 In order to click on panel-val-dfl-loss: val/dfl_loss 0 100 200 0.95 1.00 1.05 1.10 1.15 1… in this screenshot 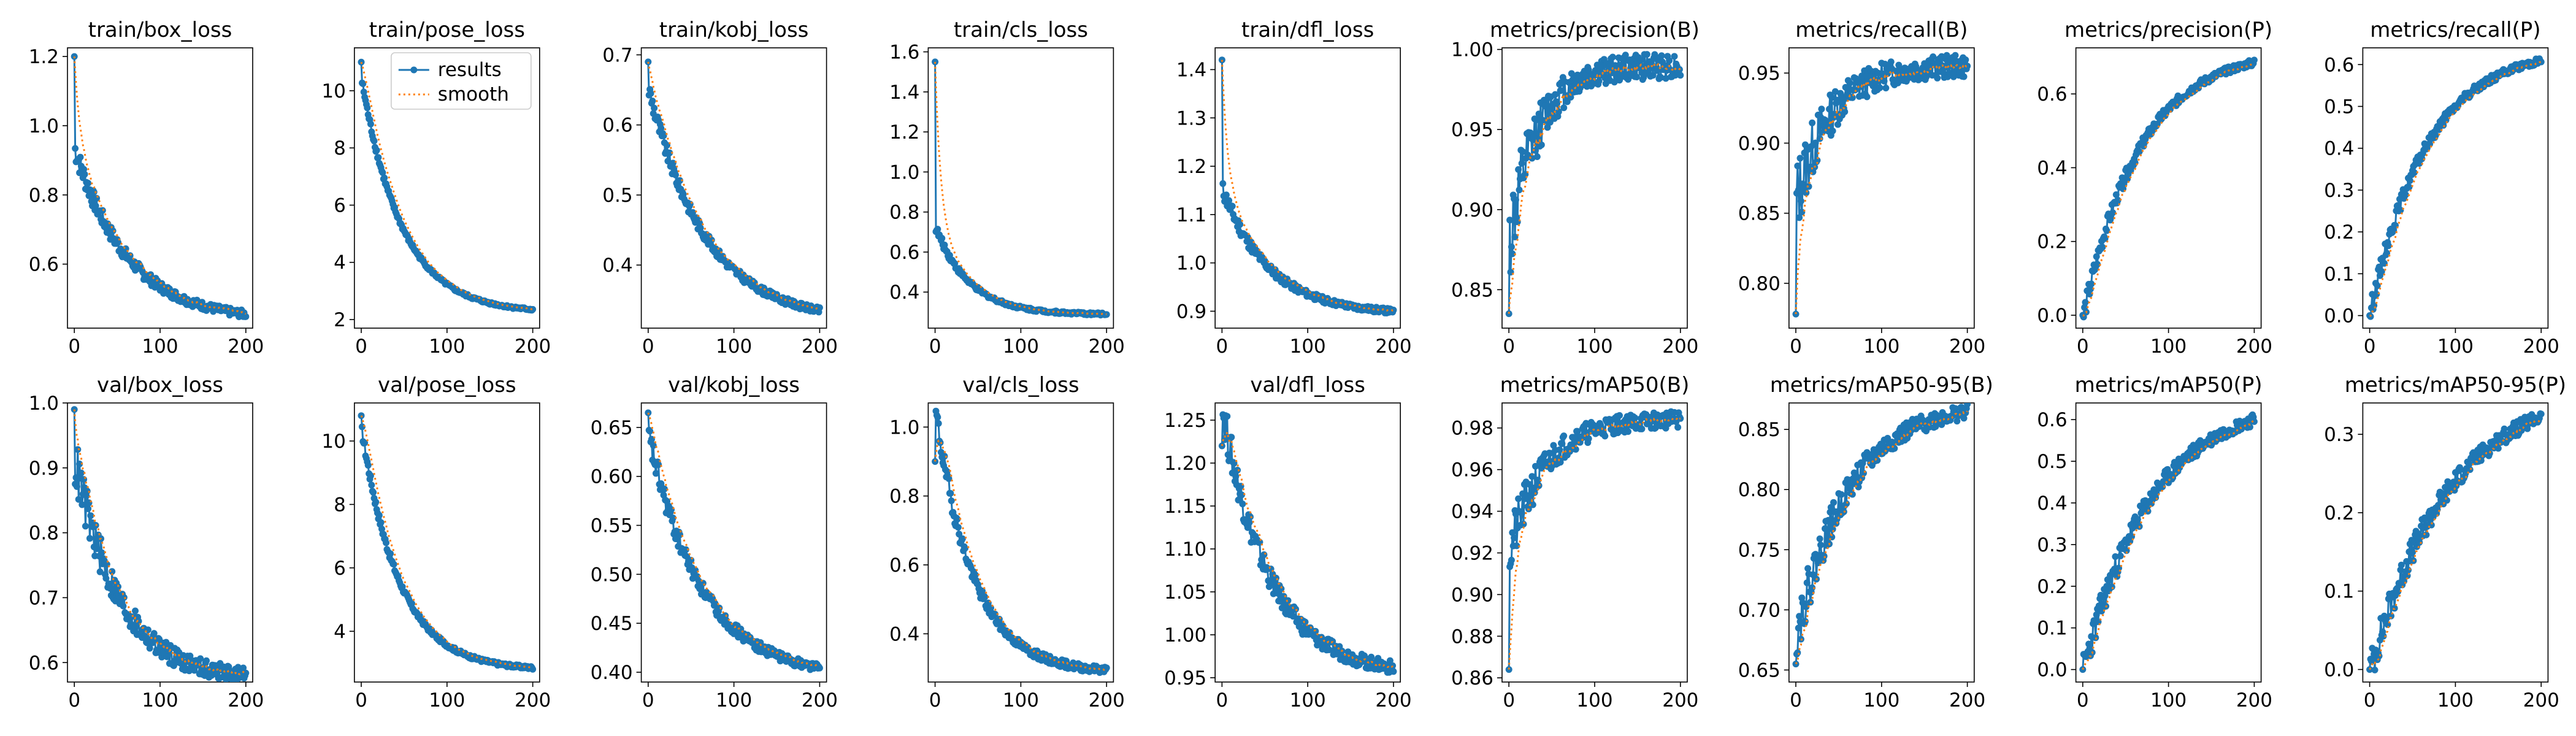, I will do `click(1287, 542)`.